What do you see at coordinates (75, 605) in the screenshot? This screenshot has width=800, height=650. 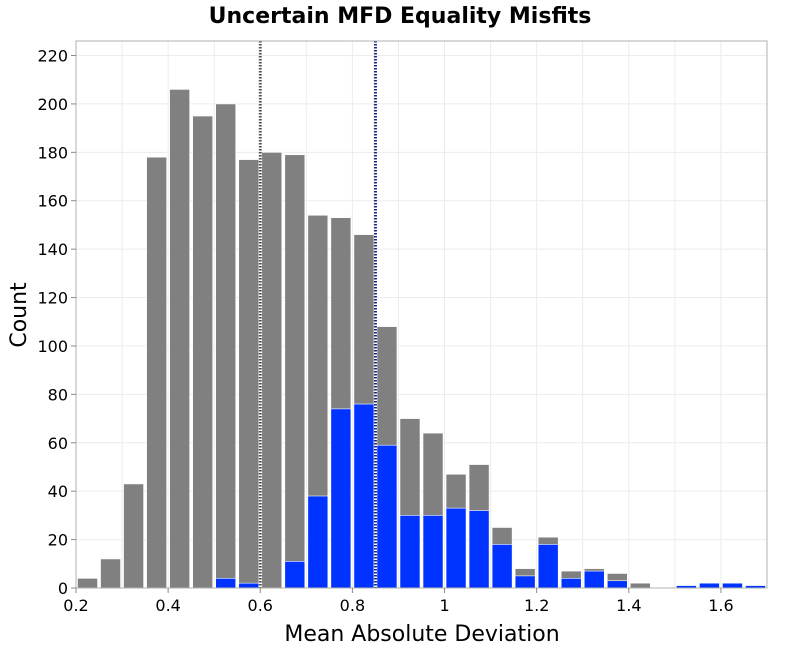 I see `x-tick-label: 0.2` at bounding box center [75, 605].